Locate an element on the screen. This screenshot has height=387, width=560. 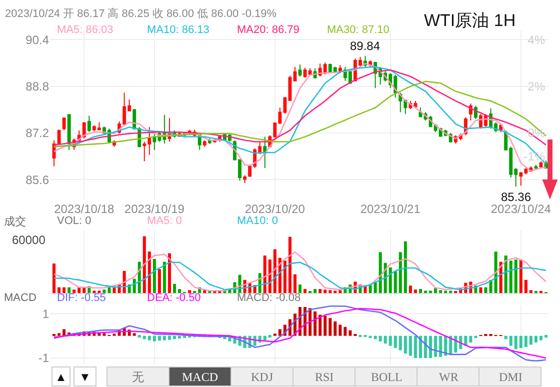
y-tick-label: 88.8 is located at coordinates (38, 87).